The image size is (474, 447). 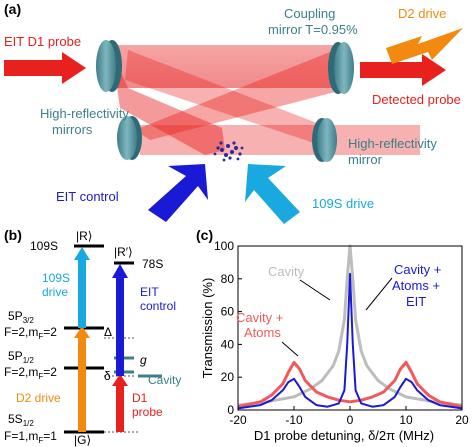 I want to click on level-5p12-label: 5P1/2, so click(x=21, y=357).